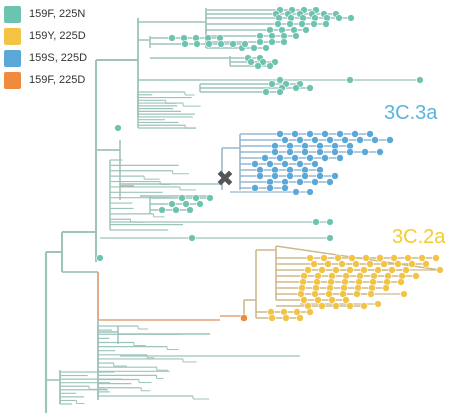  What do you see at coordinates (58, 58) in the screenshot?
I see `legend-label: 159S, 225D` at bounding box center [58, 58].